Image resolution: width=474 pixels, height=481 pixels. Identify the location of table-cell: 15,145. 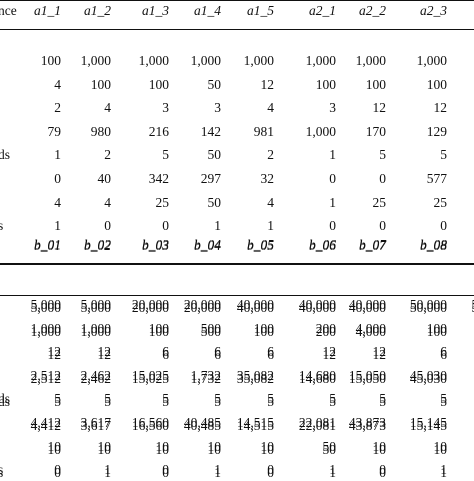
(428, 425).